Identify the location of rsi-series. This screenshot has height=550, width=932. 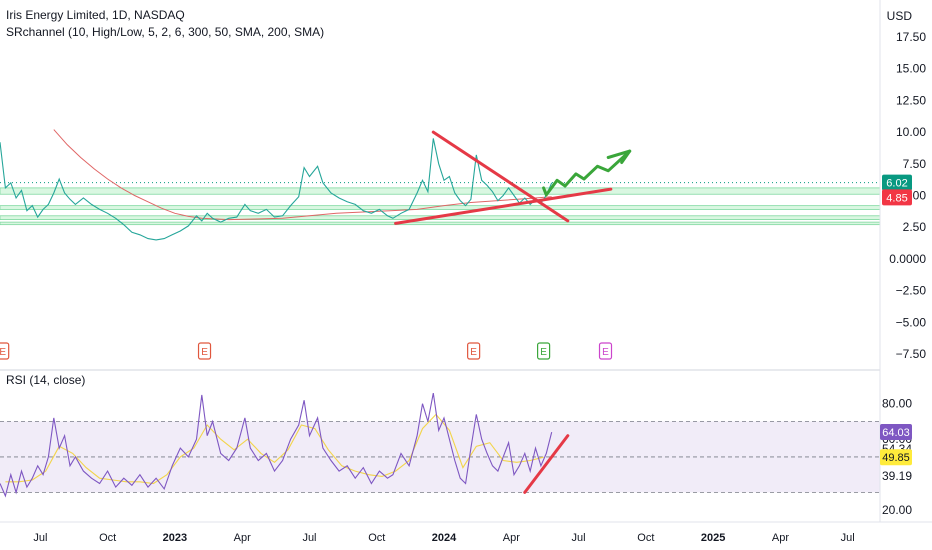
(276, 445).